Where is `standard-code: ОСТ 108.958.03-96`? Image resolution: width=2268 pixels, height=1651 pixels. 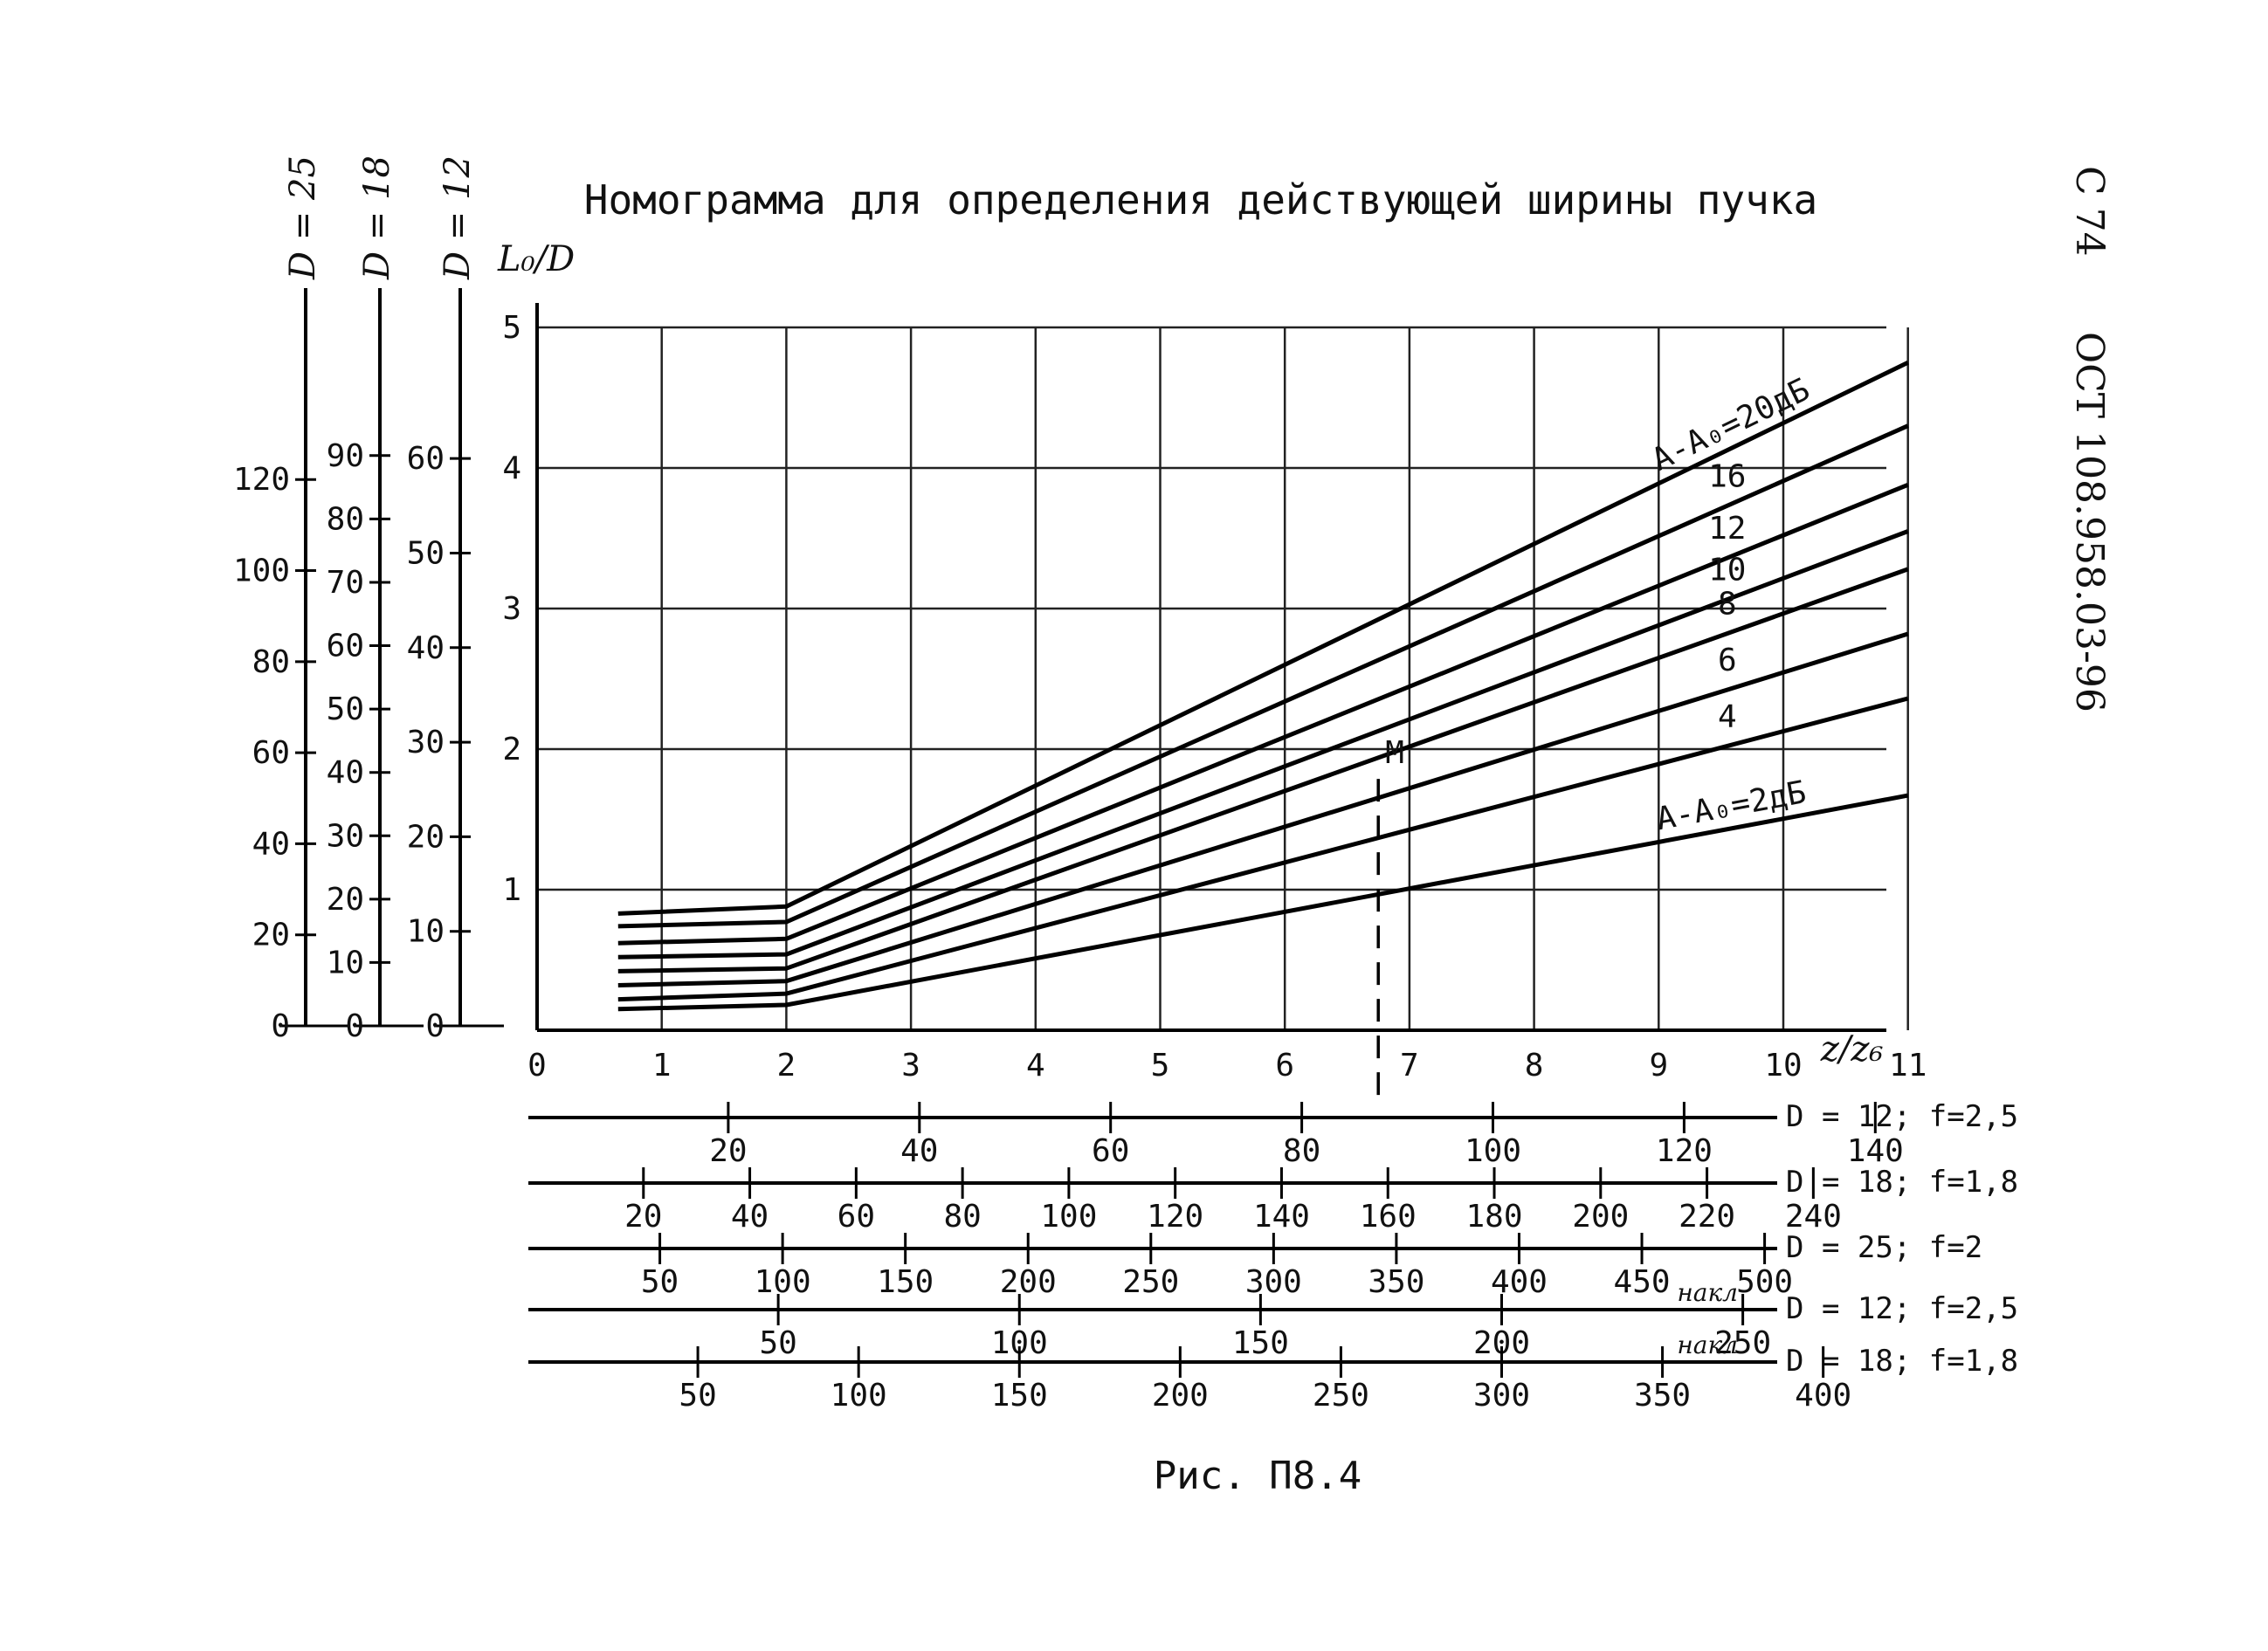
standard-code: ОСТ 108.958.03-96 is located at coordinates (2089, 522).